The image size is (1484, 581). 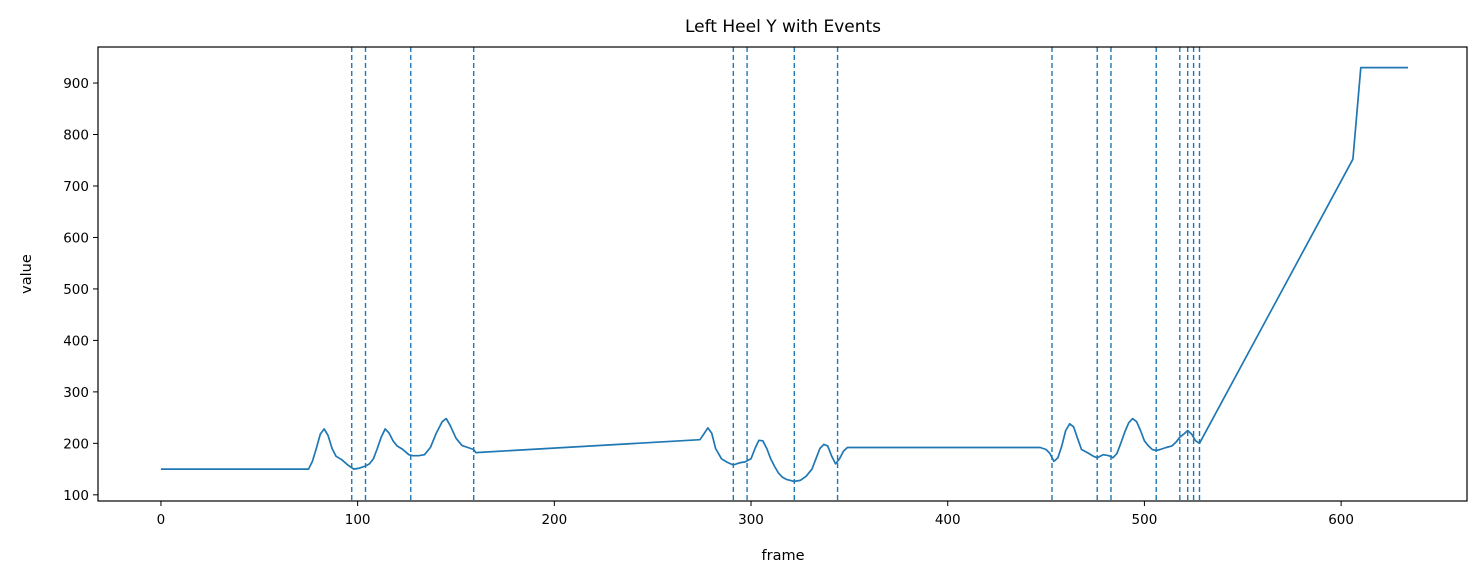 What do you see at coordinates (161, 520) in the screenshot?
I see `x-tick-label: 0` at bounding box center [161, 520].